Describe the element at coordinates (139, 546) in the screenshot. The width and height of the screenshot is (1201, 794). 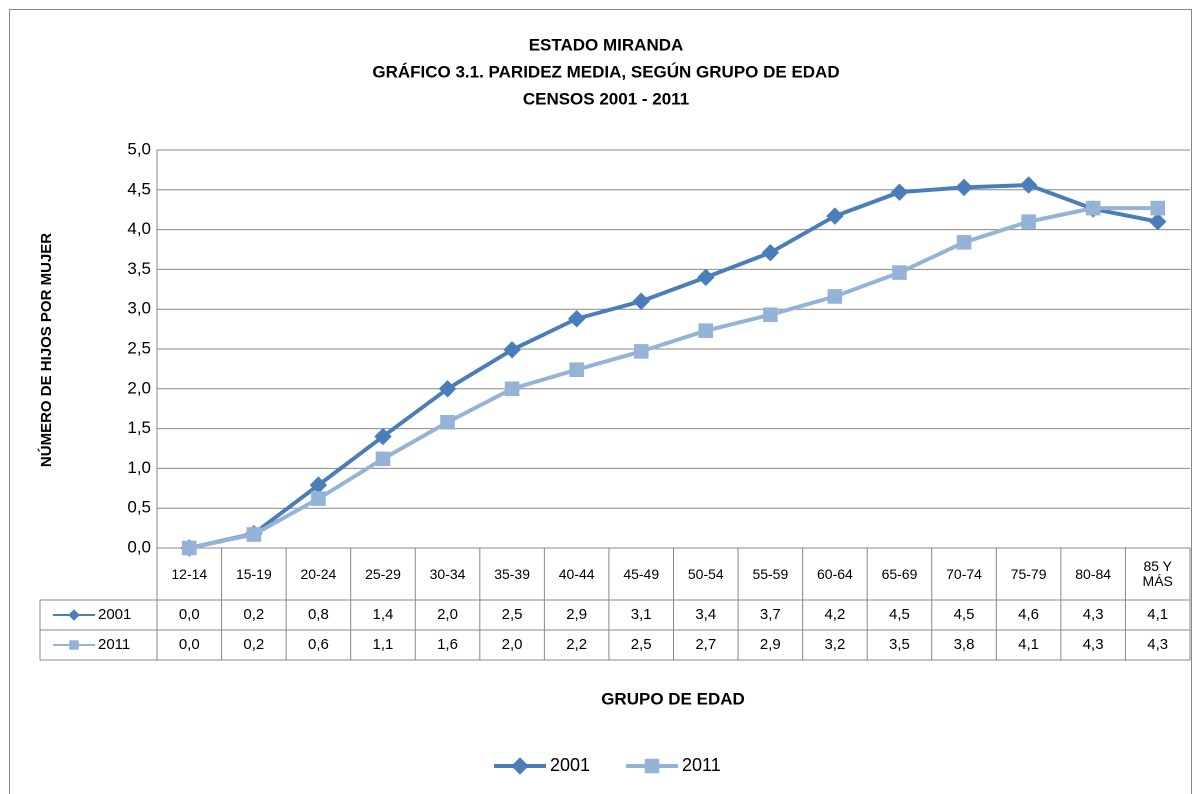
I see `y-tick-label: 0,0` at that location.